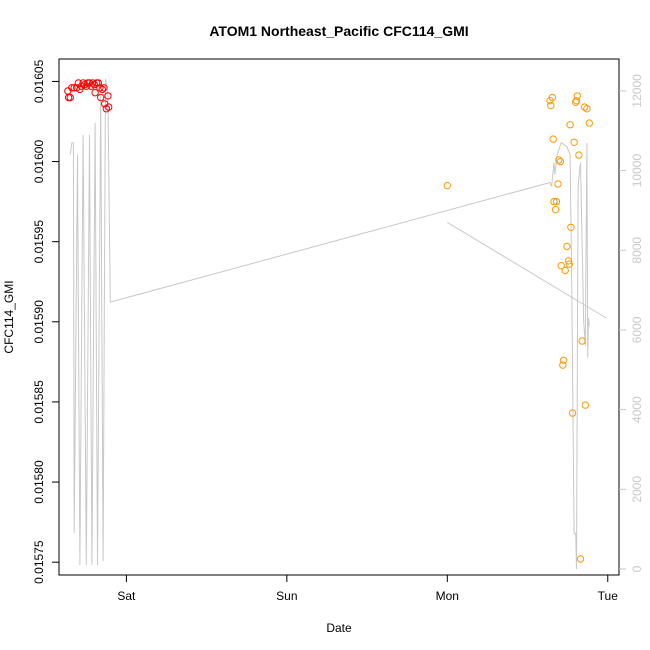  What do you see at coordinates (126, 596) in the screenshot?
I see `x-tick-label: Sat` at bounding box center [126, 596].